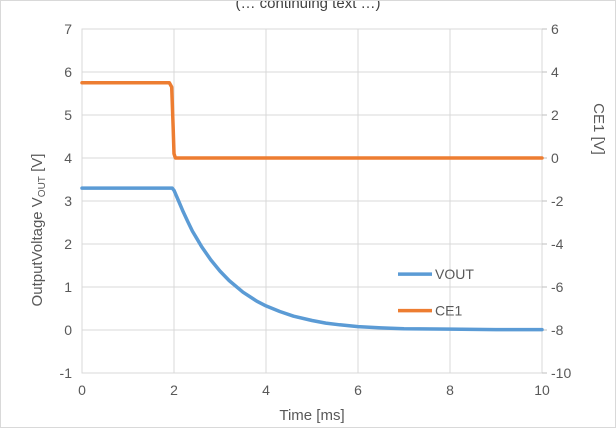  Describe the element at coordinates (68, 115) in the screenshot. I see `y-left-tick-label: 5` at that location.